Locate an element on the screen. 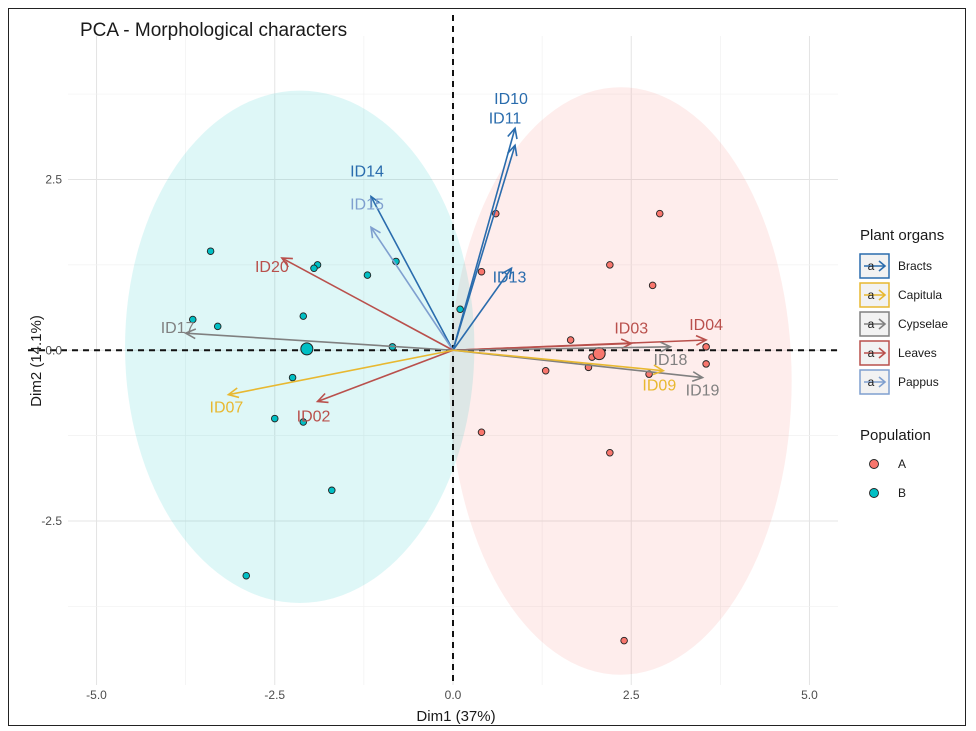 The height and width of the screenshot is (731, 976). label-ID03: ID03 is located at coordinates (631, 328).